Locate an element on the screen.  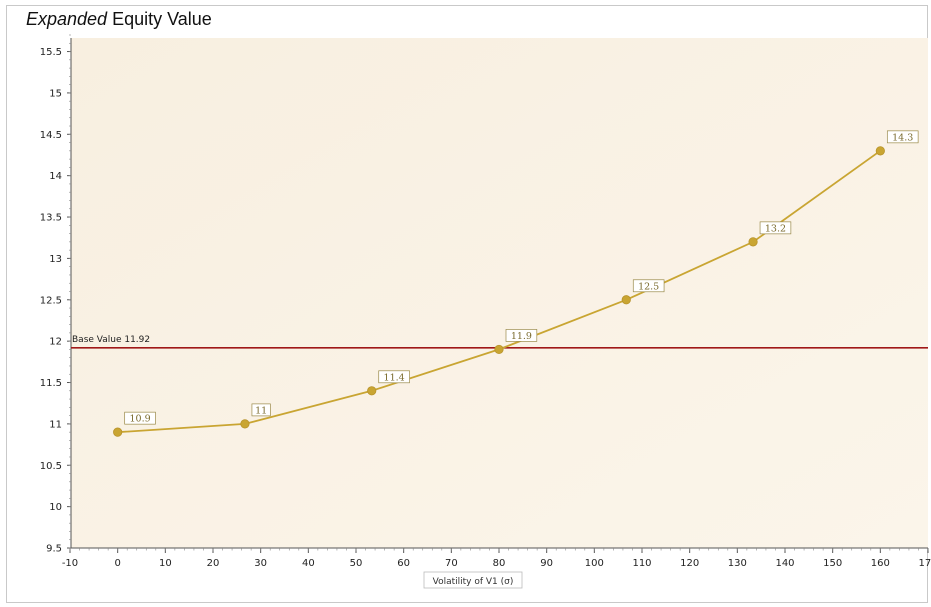
data-label: 12.5 is located at coordinates (648, 286).